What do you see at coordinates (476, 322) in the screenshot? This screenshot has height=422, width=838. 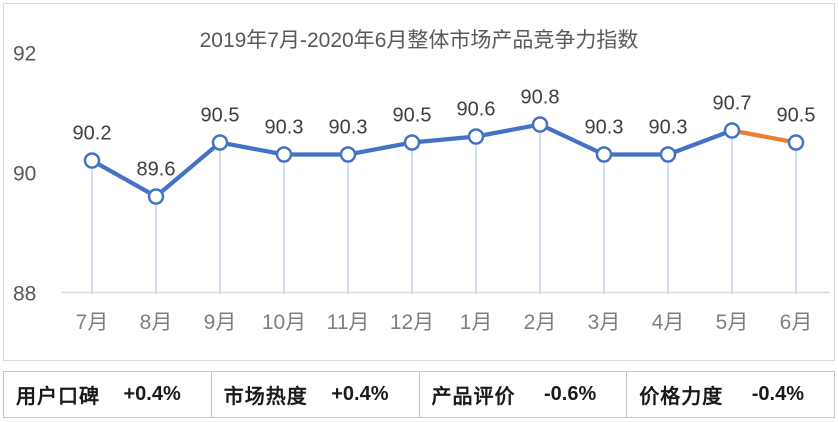 I see `x-tick-label: 1月` at bounding box center [476, 322].